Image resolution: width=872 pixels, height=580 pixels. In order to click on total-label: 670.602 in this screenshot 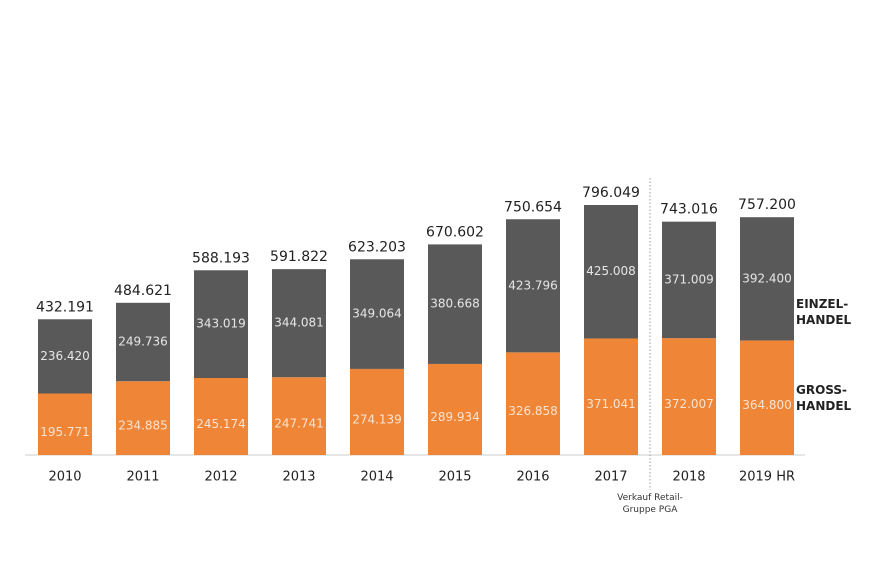, I will do `click(455, 232)`.